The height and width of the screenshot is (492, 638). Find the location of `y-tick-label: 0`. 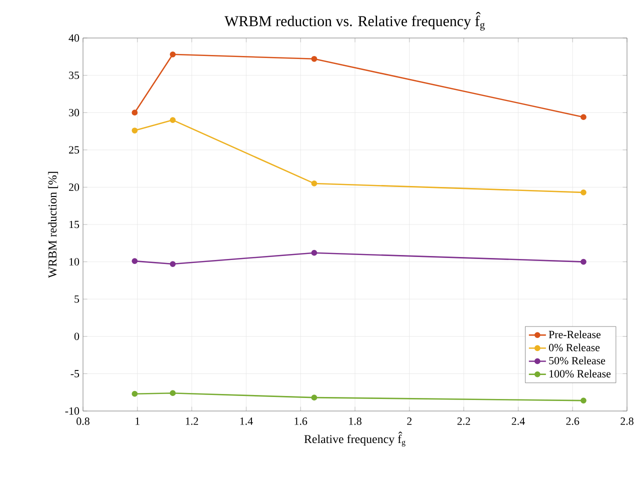

y-tick-label: 0 is located at coordinates (77, 336).